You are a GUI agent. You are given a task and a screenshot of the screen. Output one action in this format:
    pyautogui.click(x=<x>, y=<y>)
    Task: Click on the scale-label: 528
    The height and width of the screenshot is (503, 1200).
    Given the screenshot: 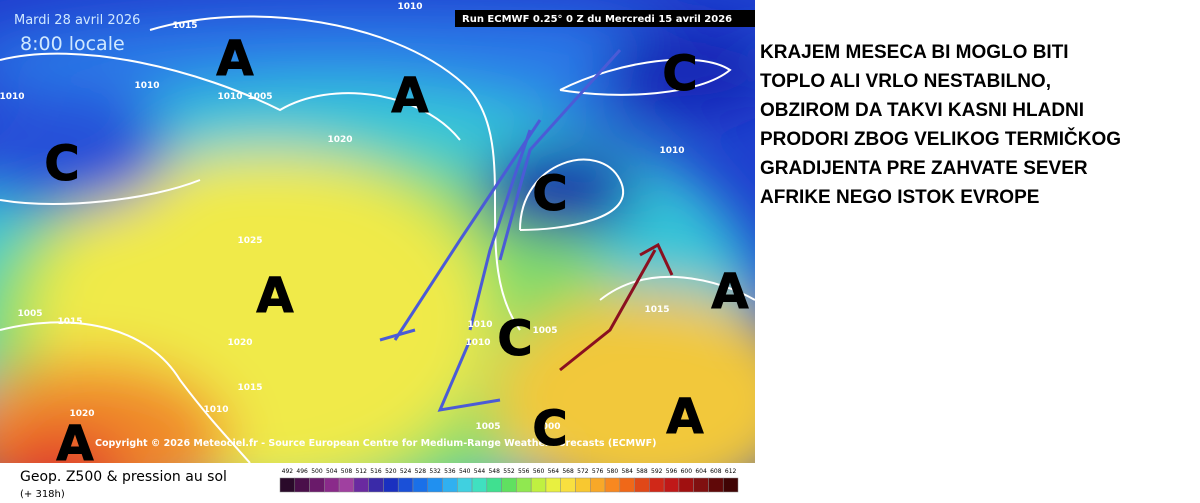 What is the action you would take?
    pyautogui.click(x=421, y=471)
    